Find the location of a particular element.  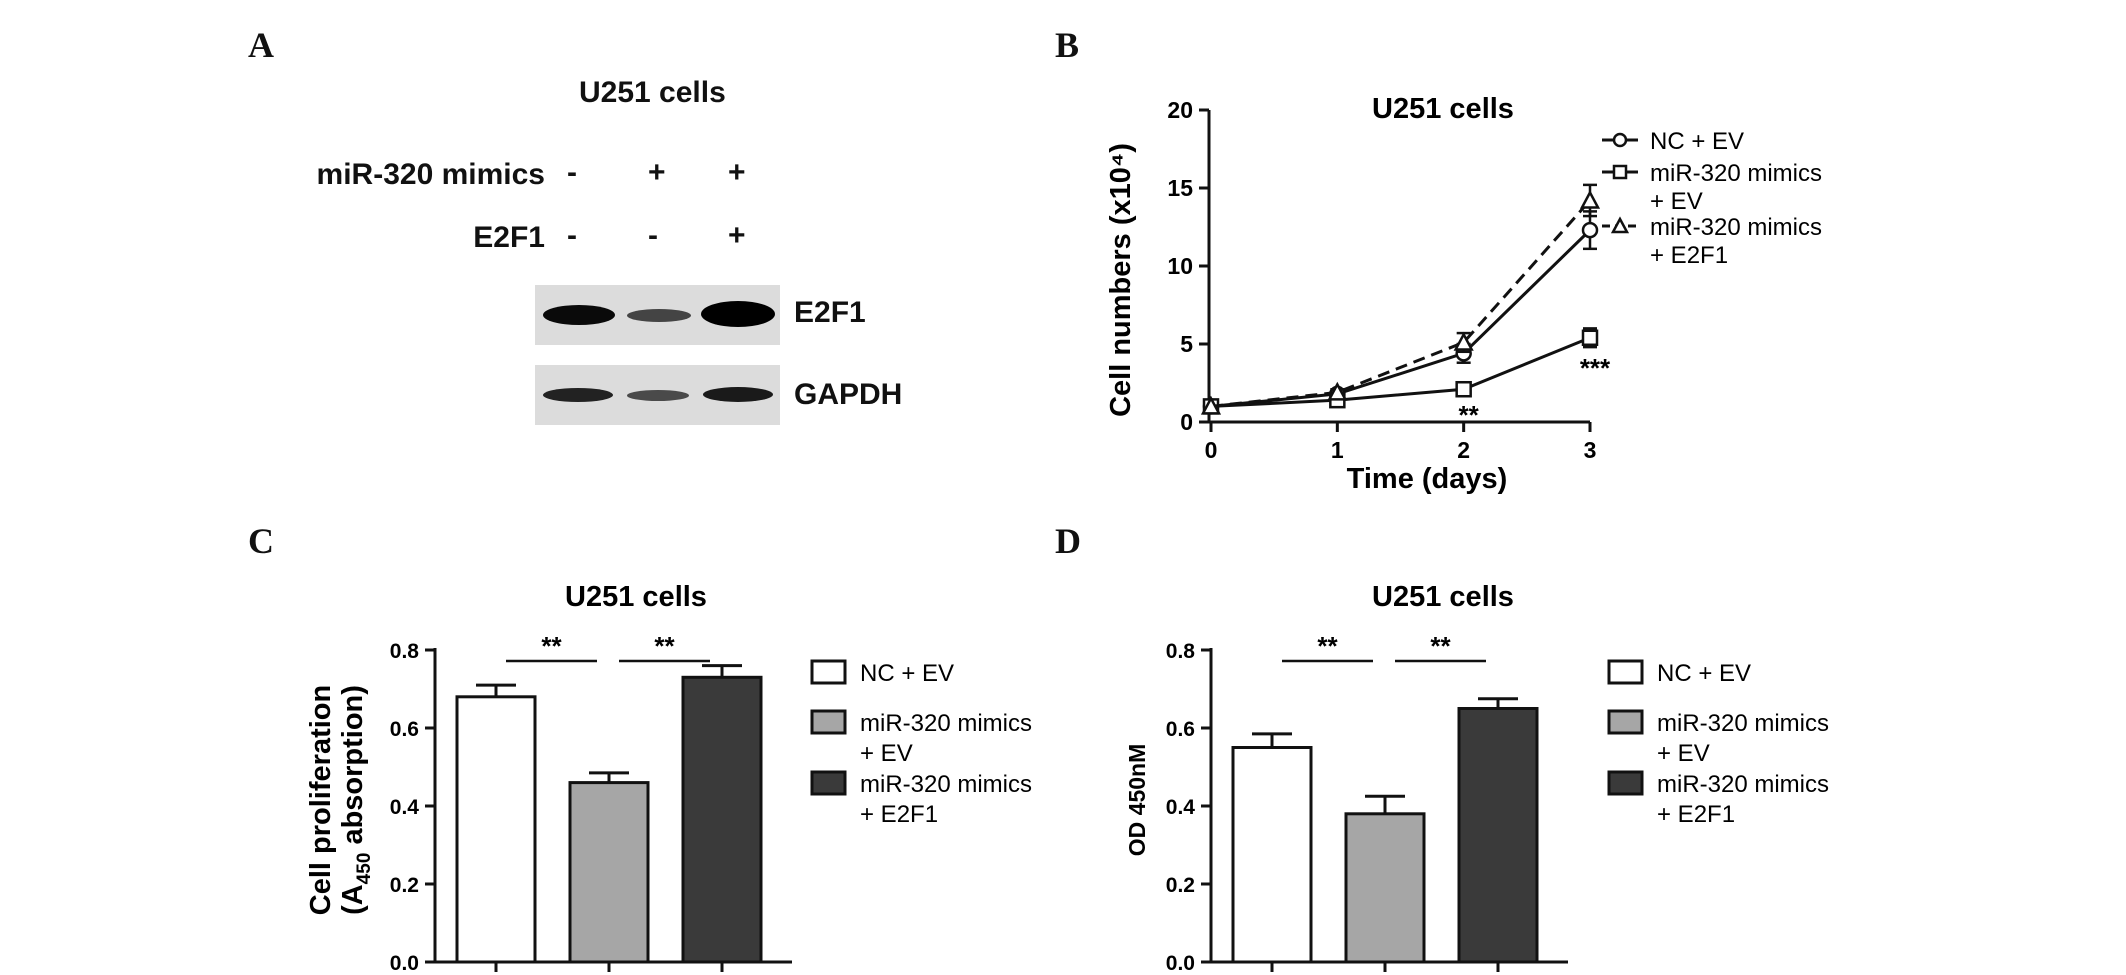

panel-label-d: D is located at coordinates (1068, 541).